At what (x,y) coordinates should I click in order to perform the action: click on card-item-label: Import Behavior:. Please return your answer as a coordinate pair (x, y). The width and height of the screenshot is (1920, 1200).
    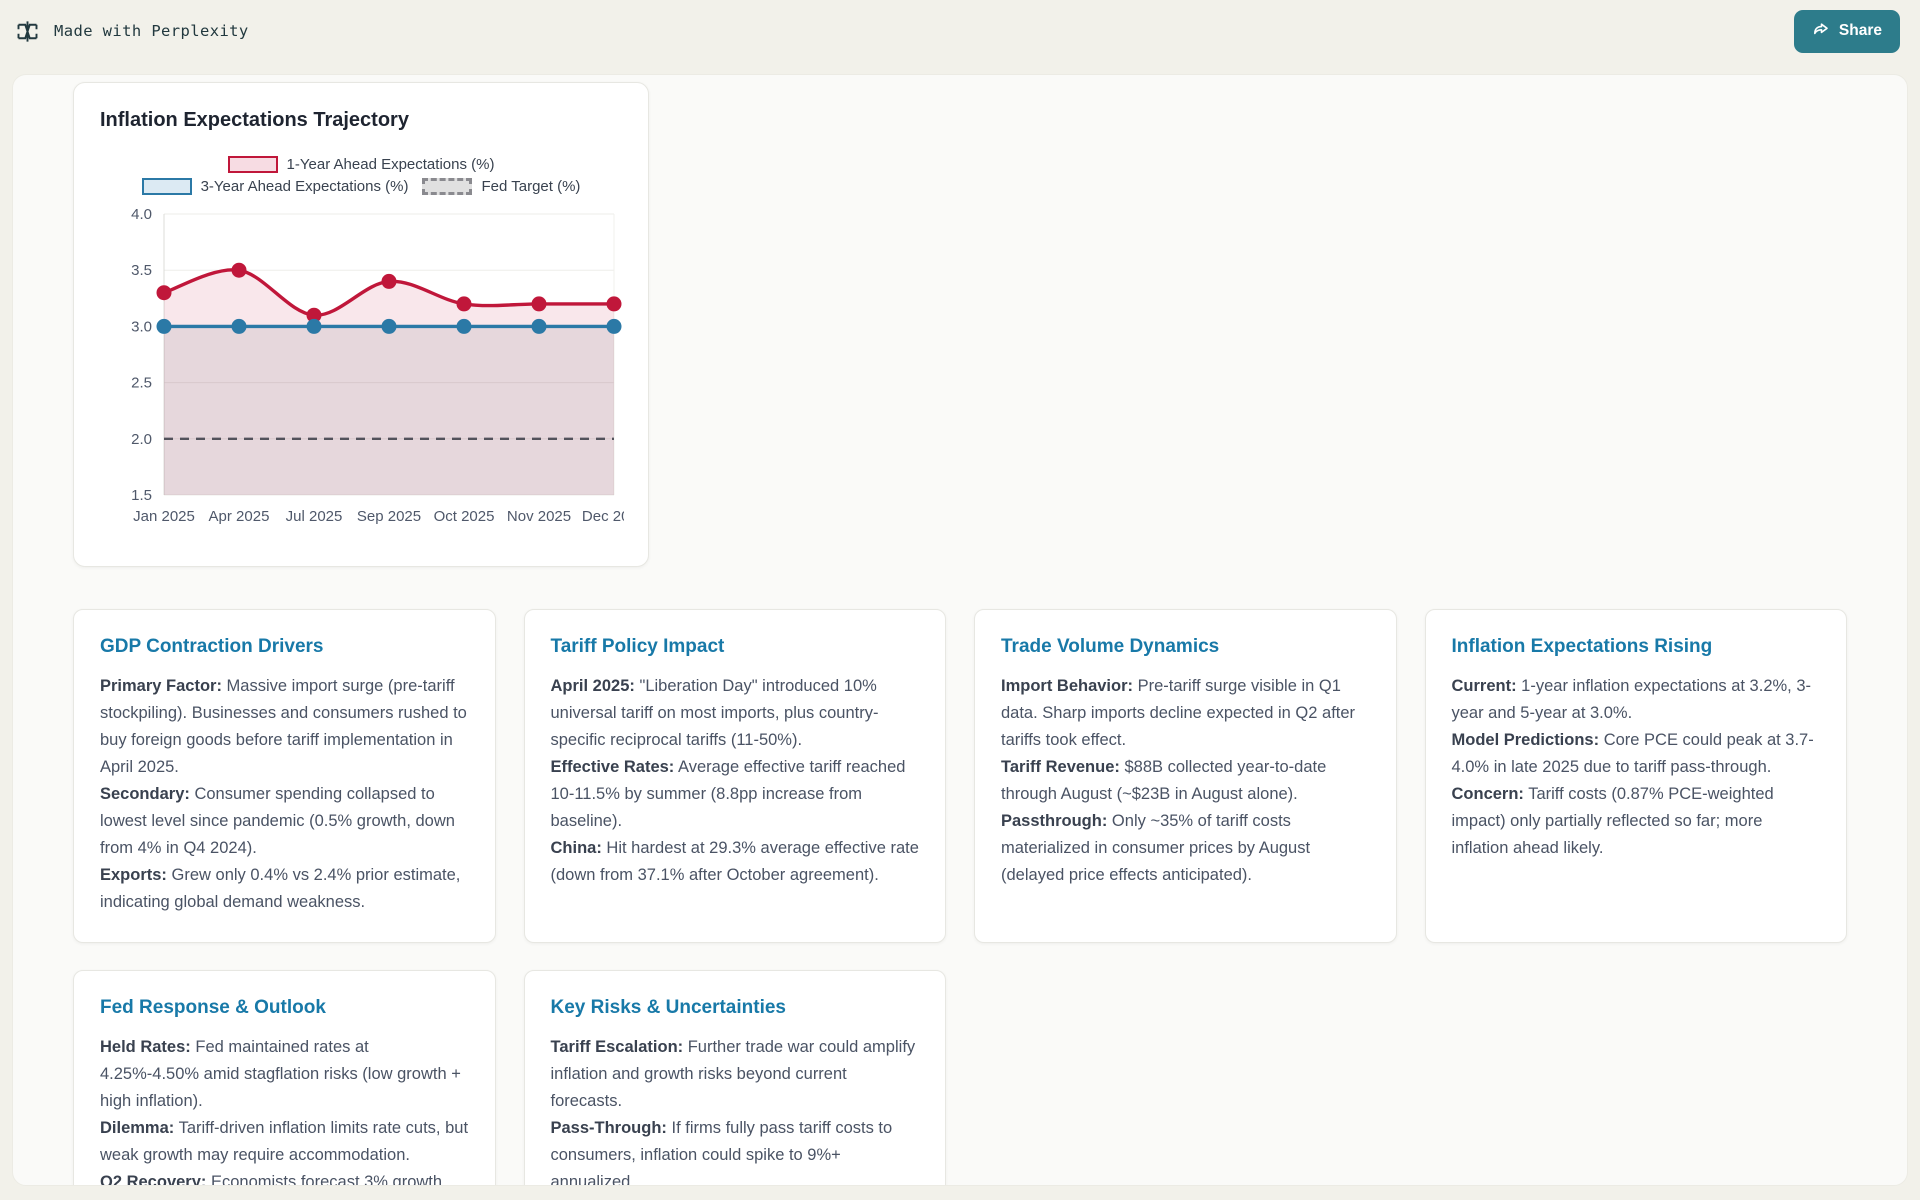
    Looking at the image, I should click on (1067, 686).